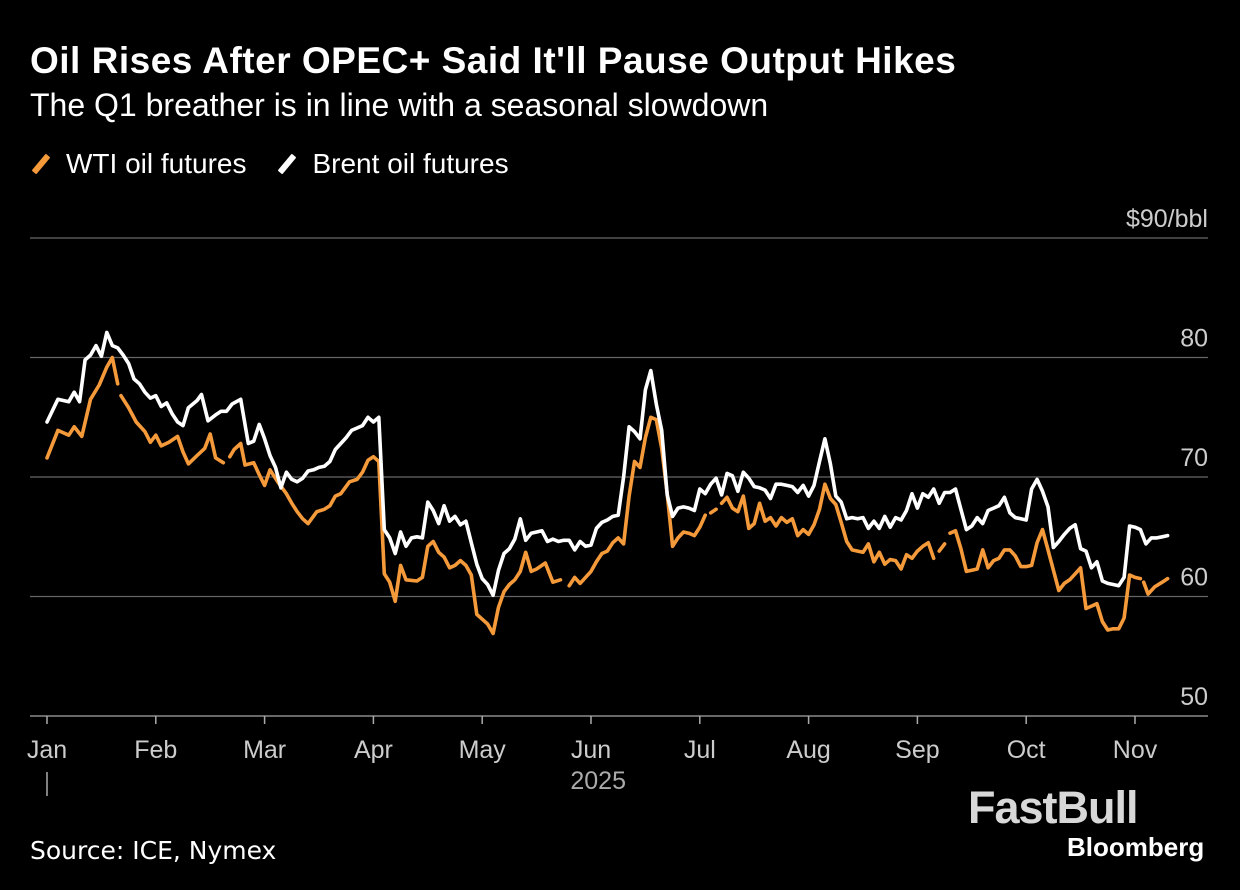 The image size is (1240, 890). I want to click on x-tick-label-sep: Sep, so click(917, 750).